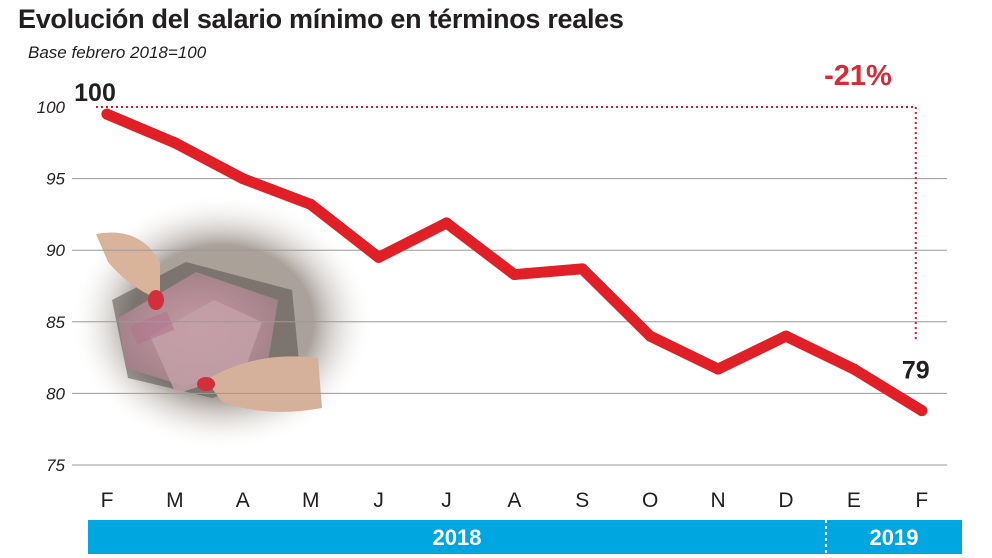 Image resolution: width=992 pixels, height=558 pixels. Describe the element at coordinates (456, 537) in the screenshot. I see `year-label: 2018` at that location.